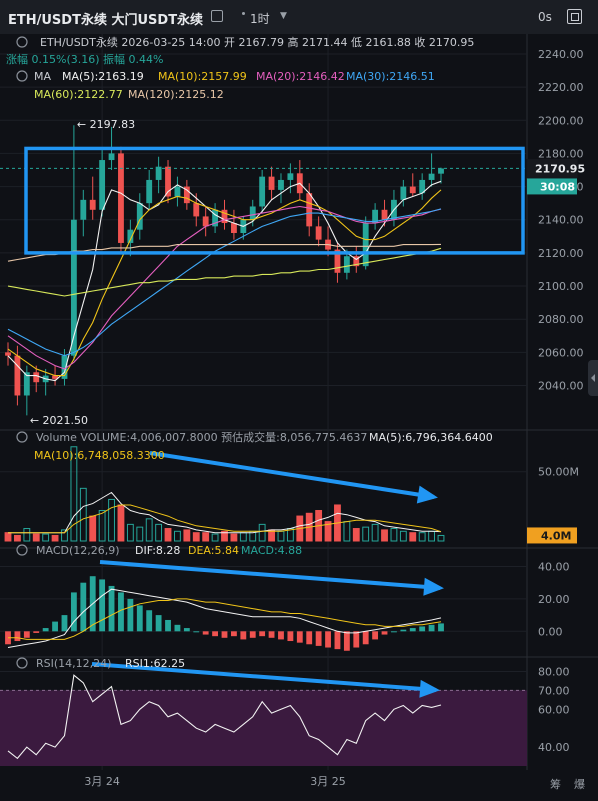 The width and height of the screenshot is (598, 801). What do you see at coordinates (555, 784) in the screenshot?
I see `chips-button: 筹` at bounding box center [555, 784].